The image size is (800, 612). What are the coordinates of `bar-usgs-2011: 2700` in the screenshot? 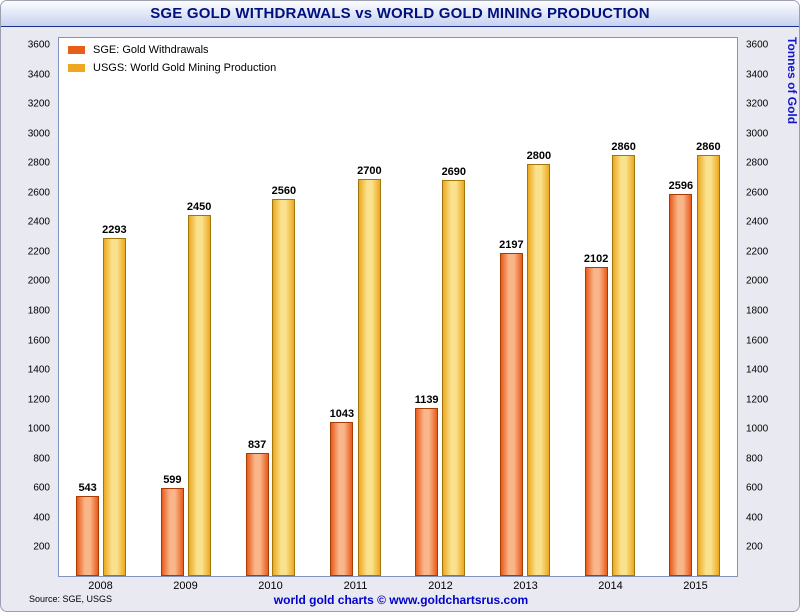 It's located at (369, 311).